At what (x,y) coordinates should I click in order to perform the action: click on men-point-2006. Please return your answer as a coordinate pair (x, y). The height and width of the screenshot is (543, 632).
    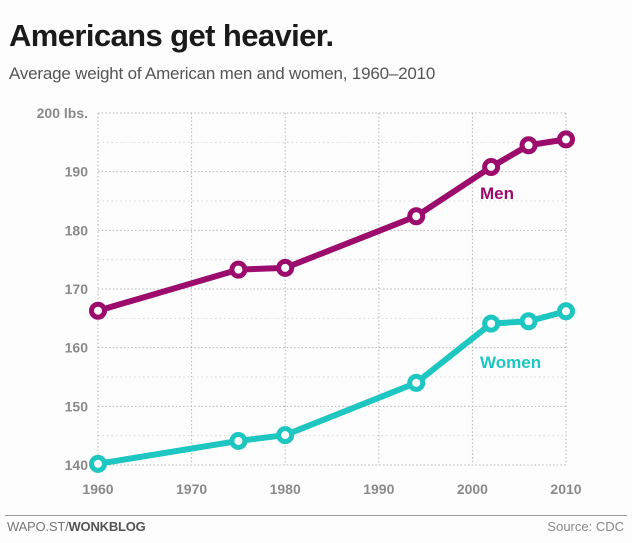
    Looking at the image, I should click on (528, 145).